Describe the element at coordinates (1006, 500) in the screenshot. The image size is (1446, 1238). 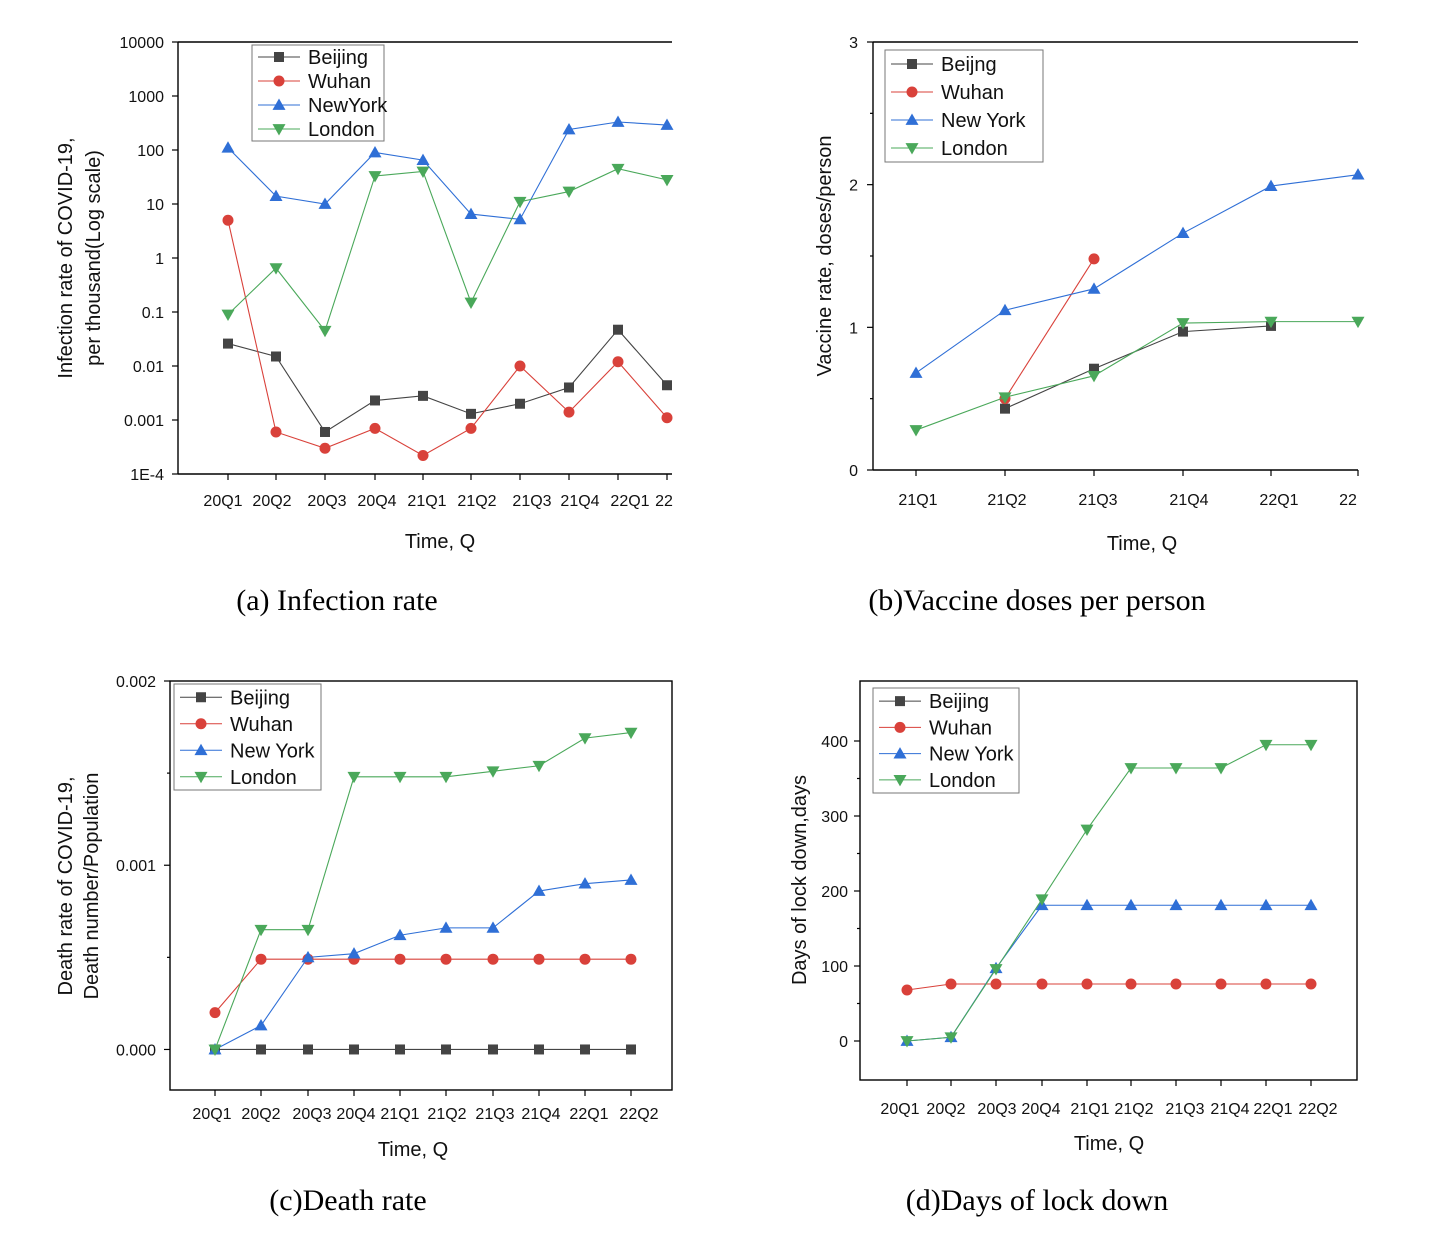
I see `x-tick-label: 21Q2` at that location.